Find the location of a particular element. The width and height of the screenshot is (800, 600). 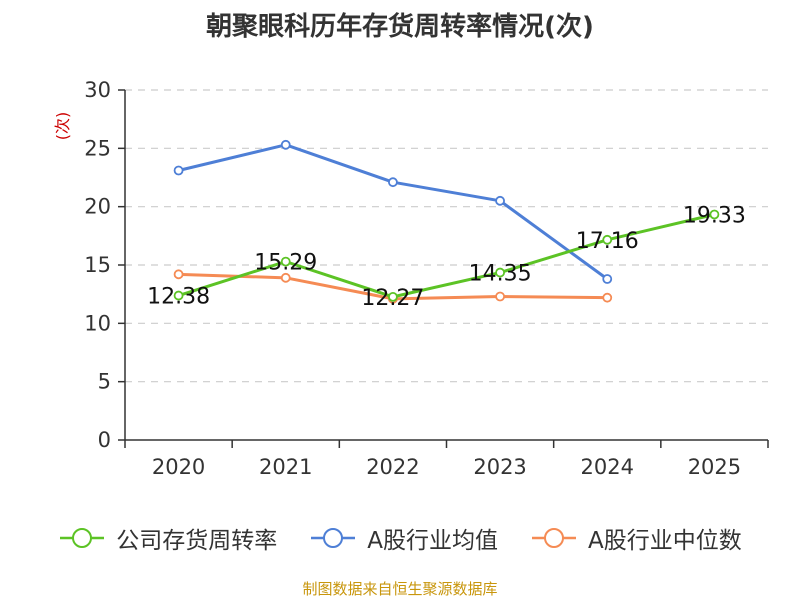

y-tick-label: 20 is located at coordinates (97, 207).